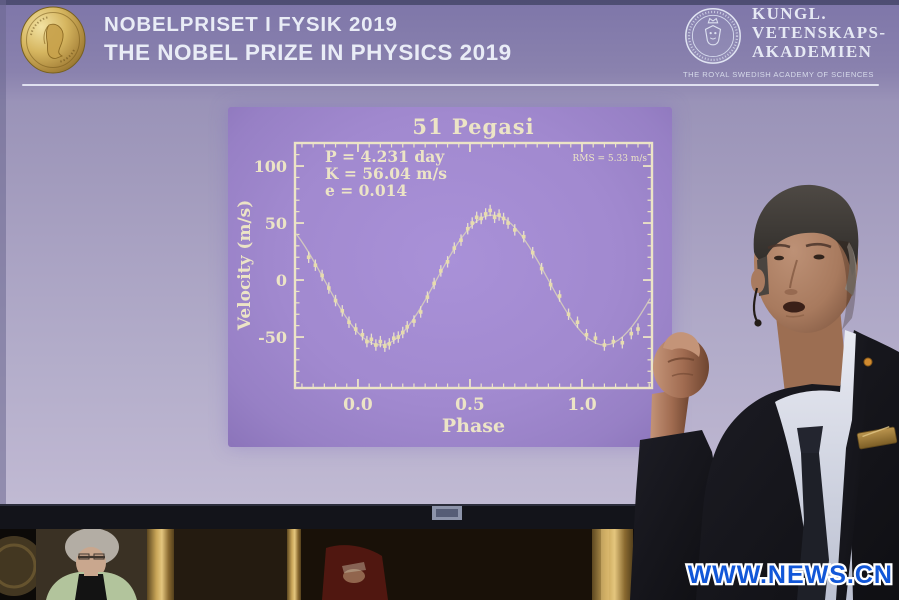  Describe the element at coordinates (851, 269) in the screenshot. I see `gray-temple` at that location.